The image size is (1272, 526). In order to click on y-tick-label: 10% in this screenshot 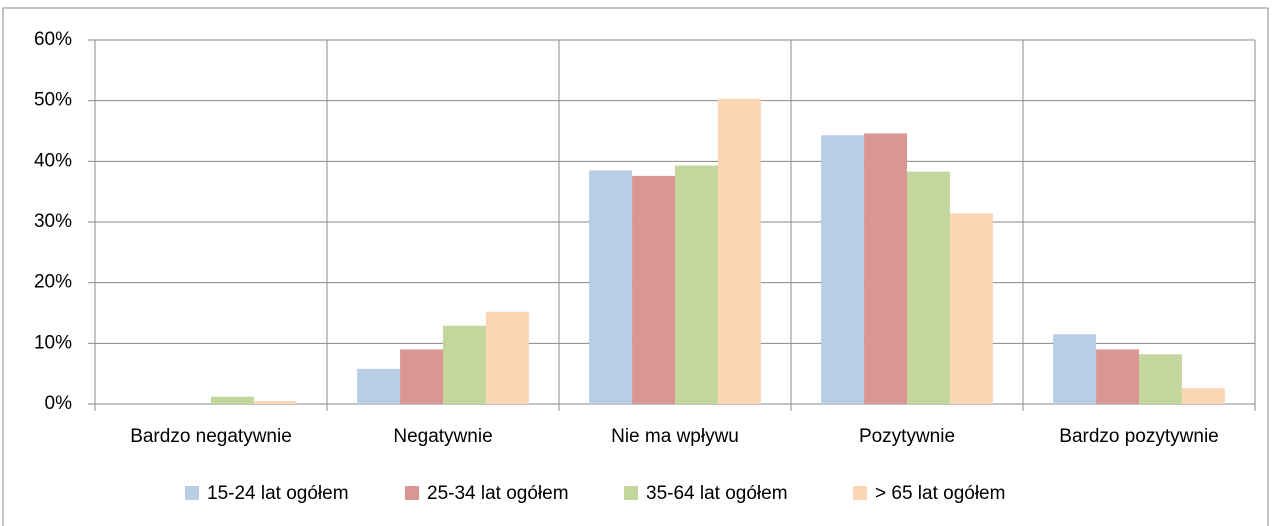, I will do `click(53, 342)`.